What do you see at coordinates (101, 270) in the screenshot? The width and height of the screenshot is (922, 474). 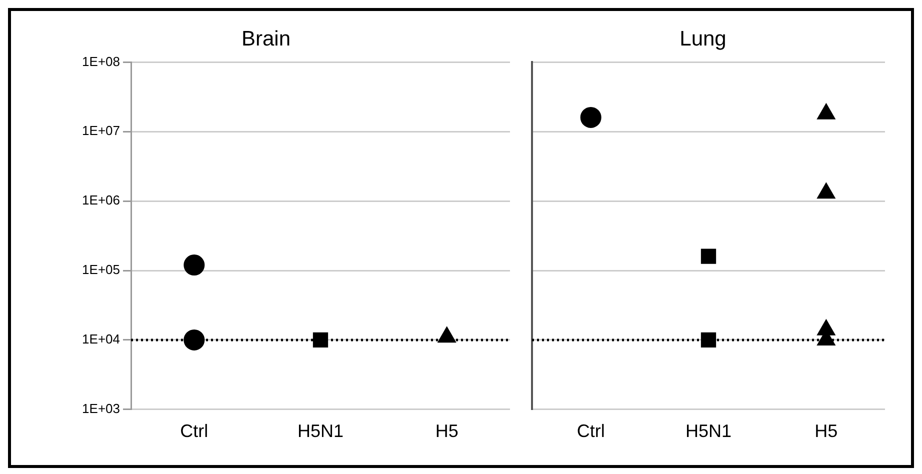 I see `y-tick-label: 1E+05` at bounding box center [101, 270].